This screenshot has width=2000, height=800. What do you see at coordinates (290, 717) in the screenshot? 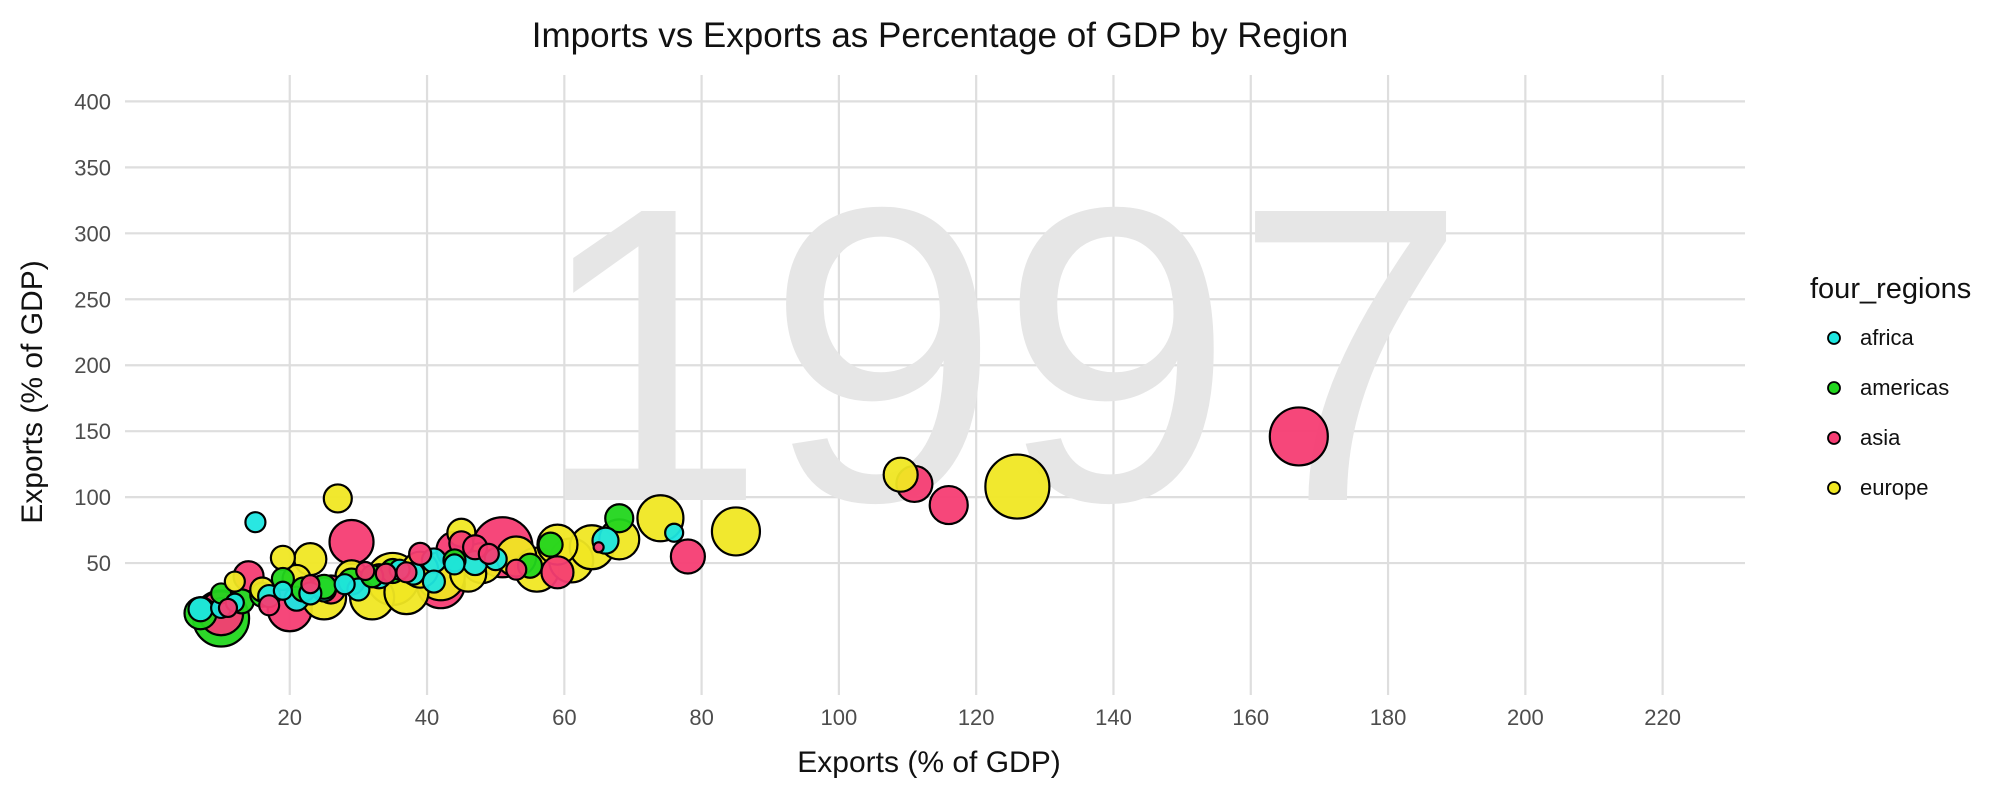
I see `x-tick-label: 20` at bounding box center [290, 717].